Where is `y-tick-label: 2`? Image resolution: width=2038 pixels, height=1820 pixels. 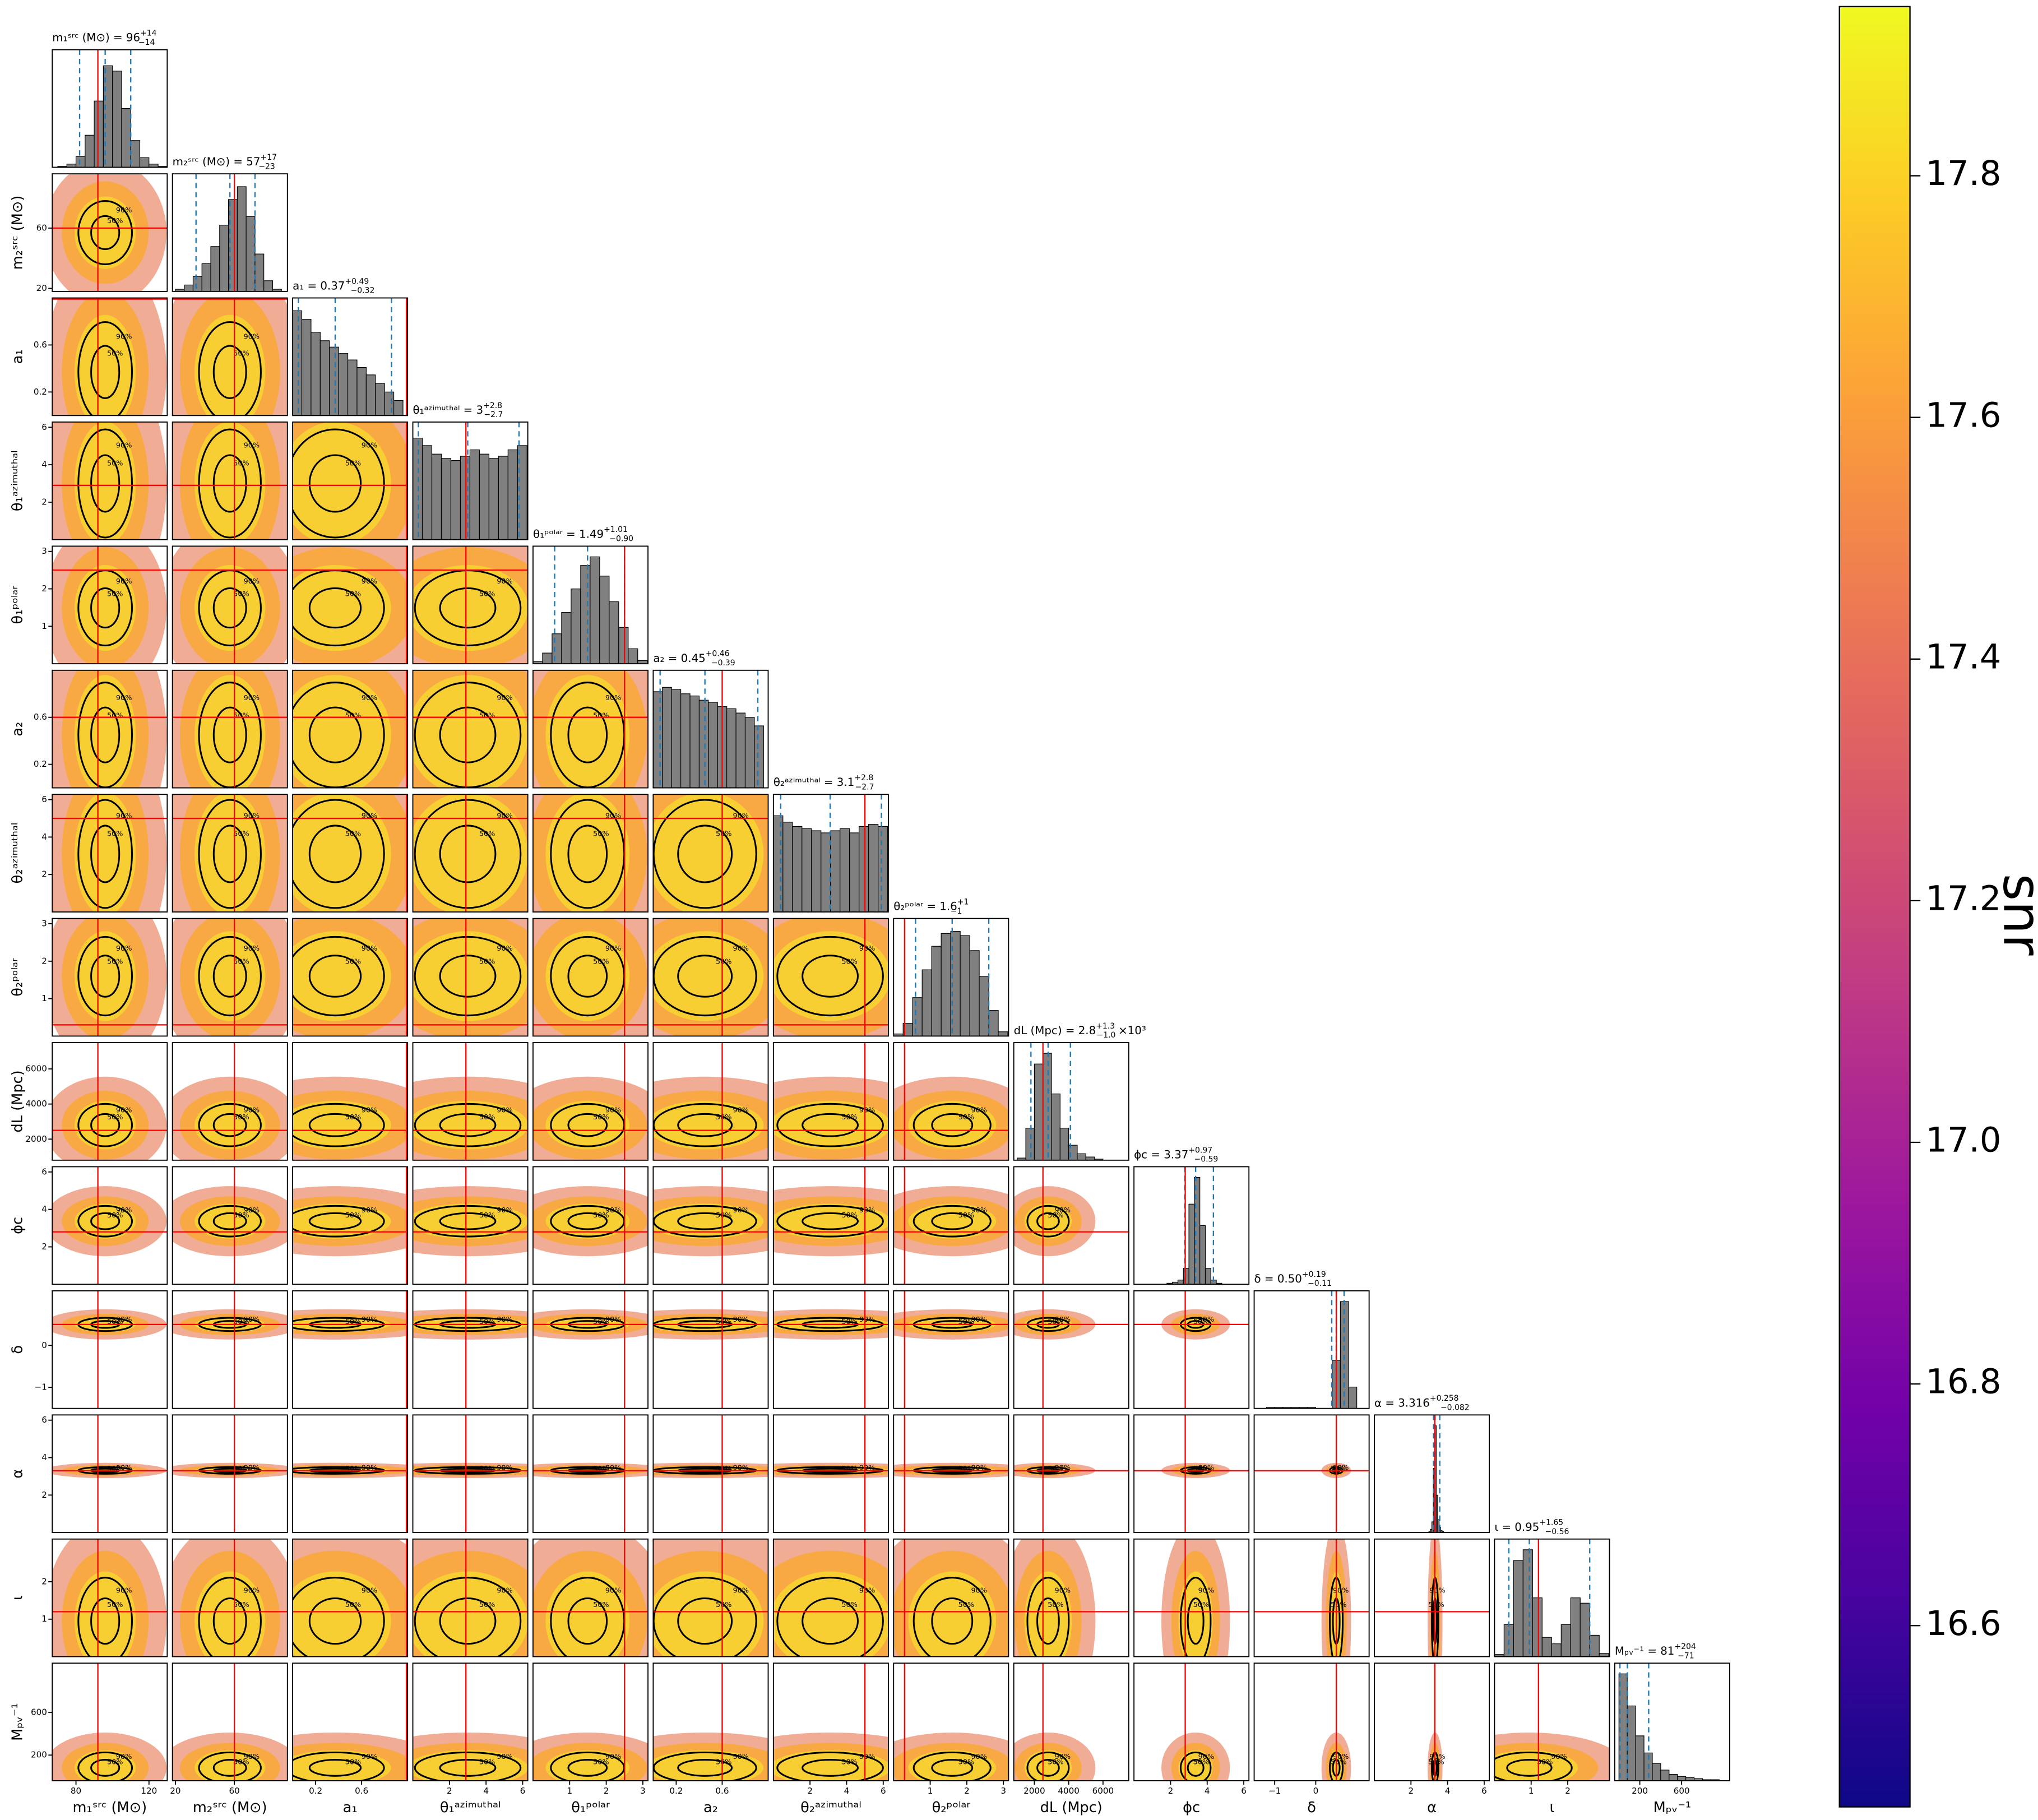
y-tick-label: 2 is located at coordinates (44, 961).